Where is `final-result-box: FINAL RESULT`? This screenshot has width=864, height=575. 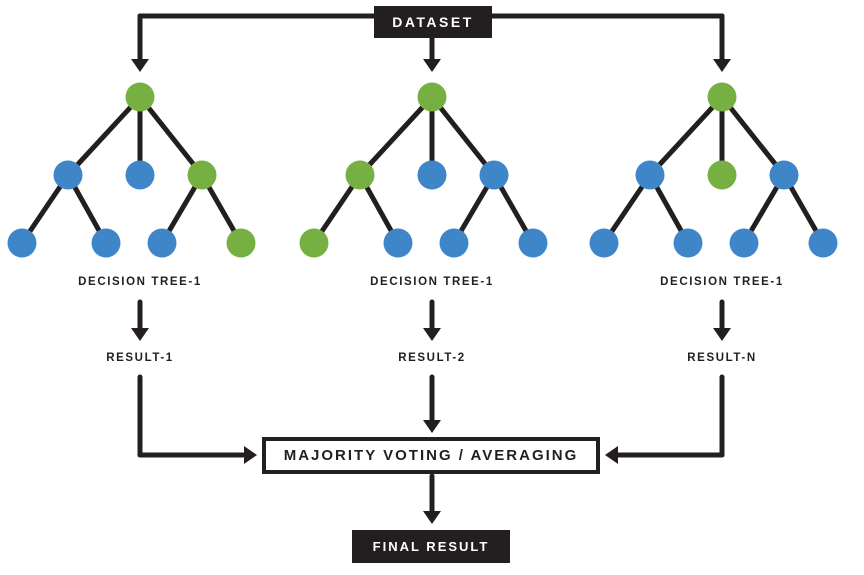
final-result-box: FINAL RESULT is located at coordinates (431, 546).